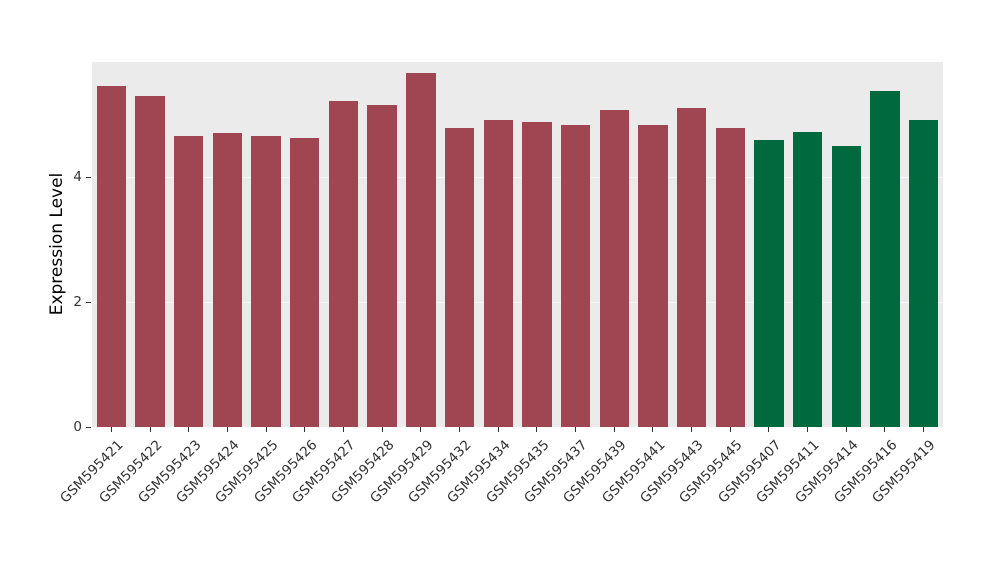  Describe the element at coordinates (77, 427) in the screenshot. I see `y-tick-label: 0` at that location.